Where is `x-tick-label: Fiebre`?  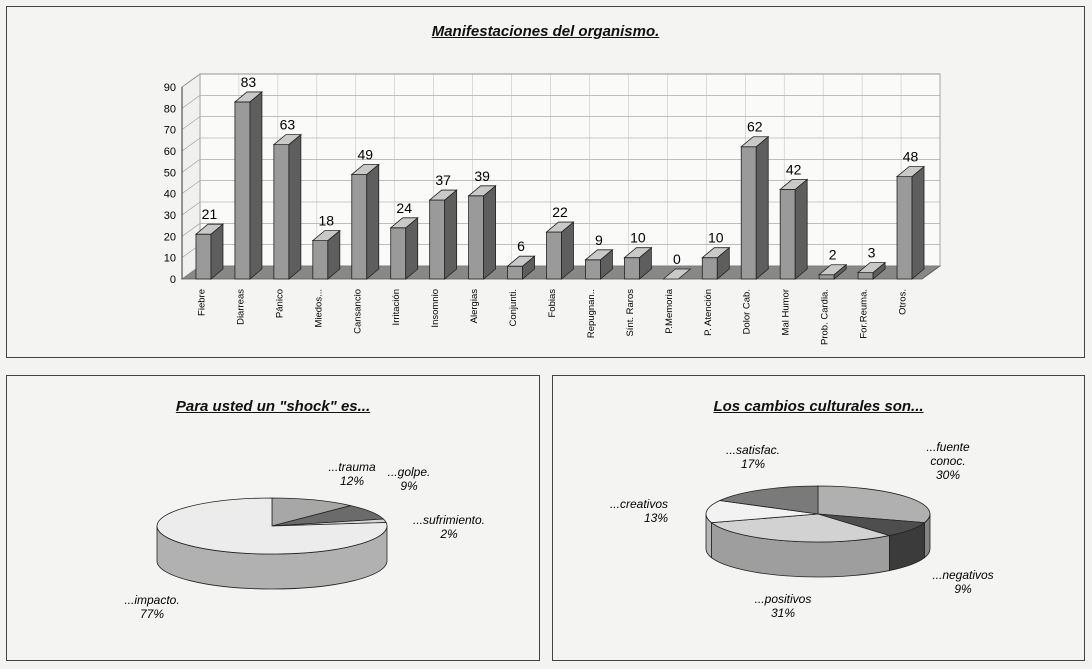 x-tick-label: Fiebre is located at coordinates (201, 302).